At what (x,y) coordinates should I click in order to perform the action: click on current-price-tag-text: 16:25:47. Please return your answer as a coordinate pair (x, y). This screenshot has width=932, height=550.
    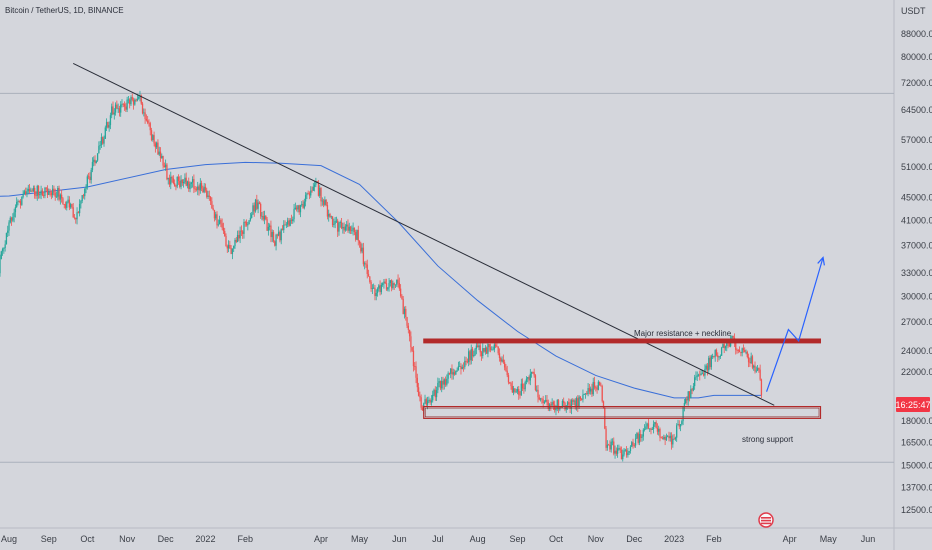
    Looking at the image, I should click on (912, 405).